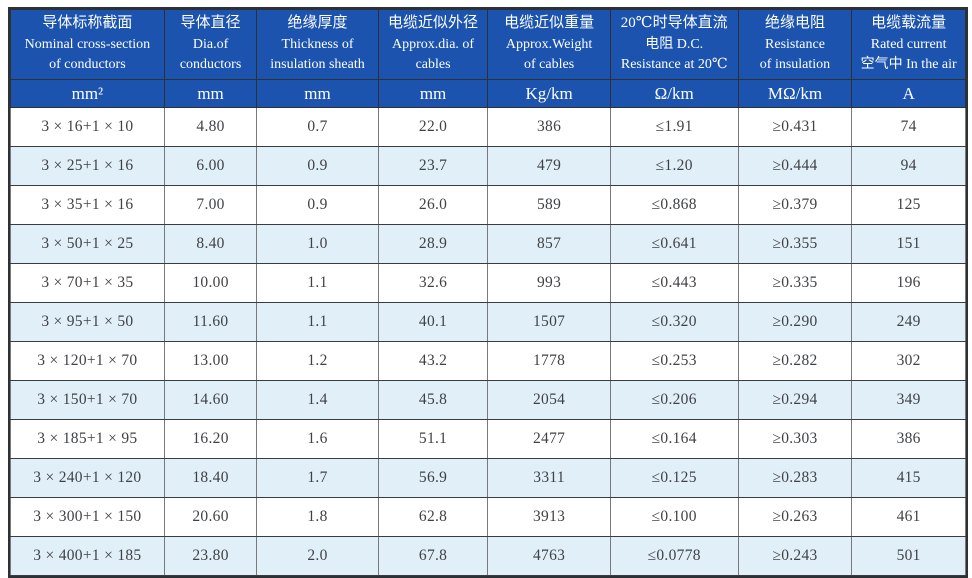 The height and width of the screenshot is (578, 972). Describe the element at coordinates (210, 127) in the screenshot. I see `table-cell: 4.80` at that location.